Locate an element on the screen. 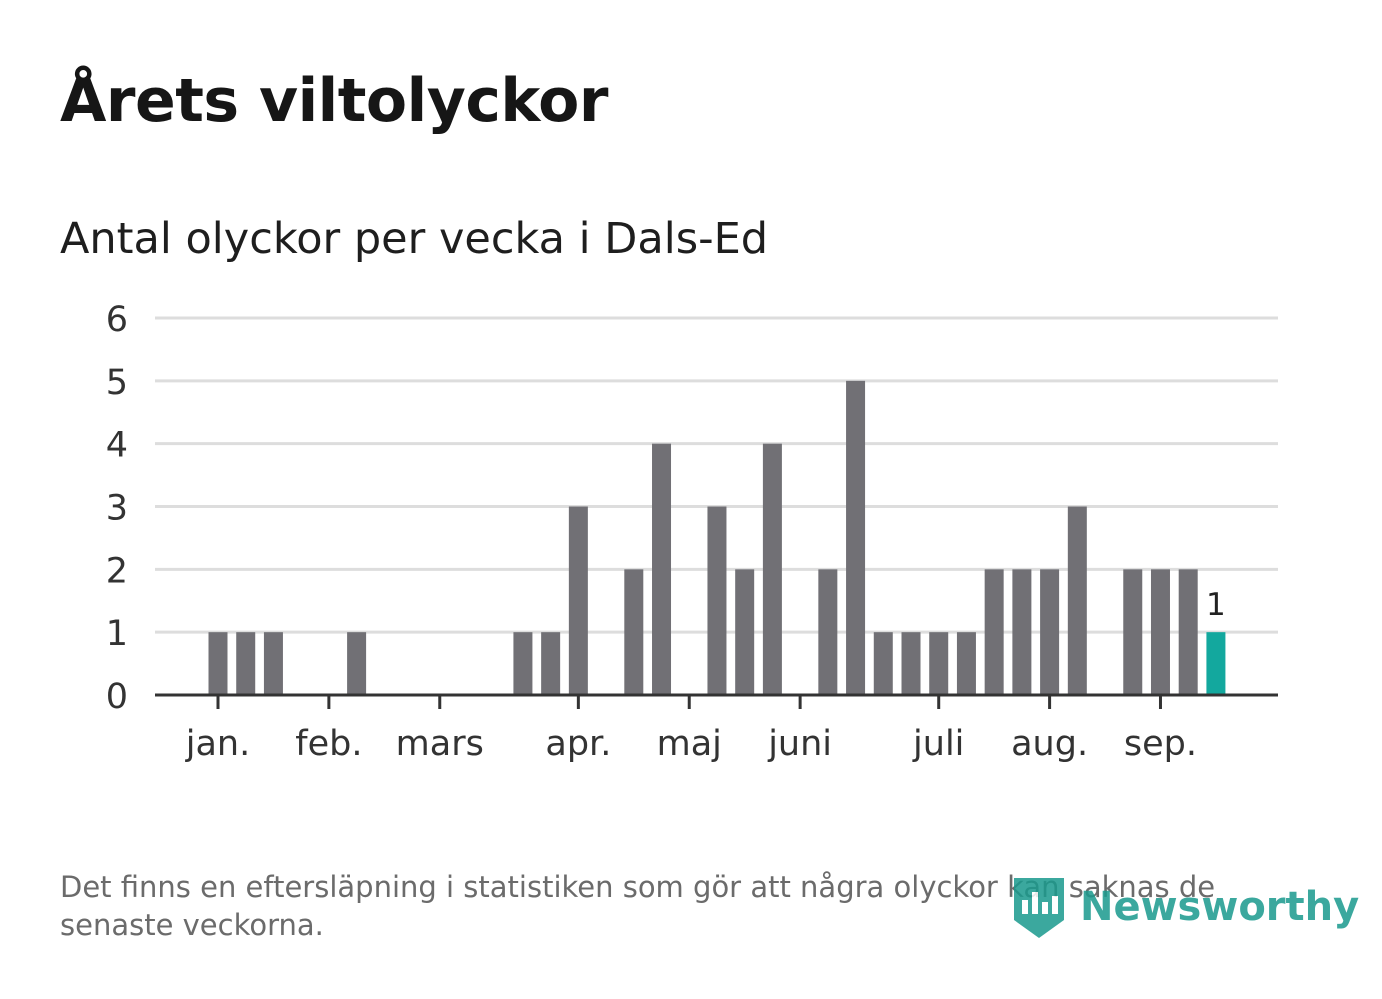 This screenshot has width=1382, height=999. highlight-bar is located at coordinates (1216, 663).